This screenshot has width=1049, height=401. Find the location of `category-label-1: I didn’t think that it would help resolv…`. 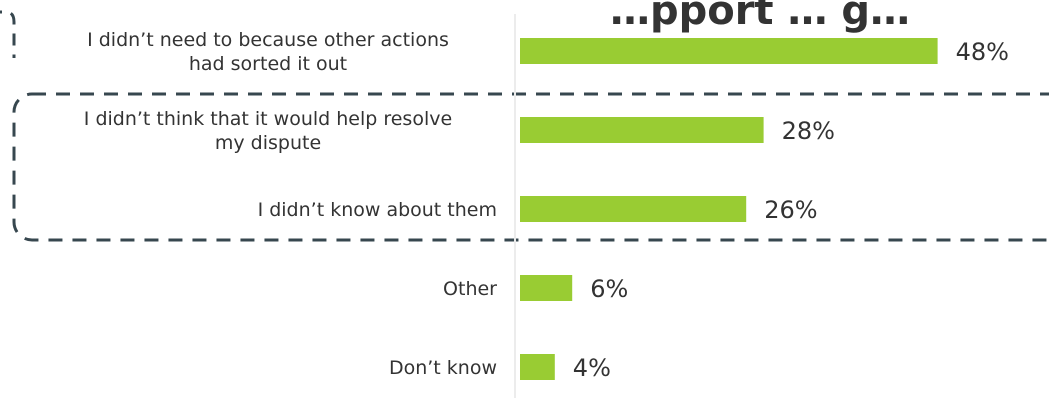

category-label-1: I didn’t think that it would help resolv… is located at coordinates (268, 131).